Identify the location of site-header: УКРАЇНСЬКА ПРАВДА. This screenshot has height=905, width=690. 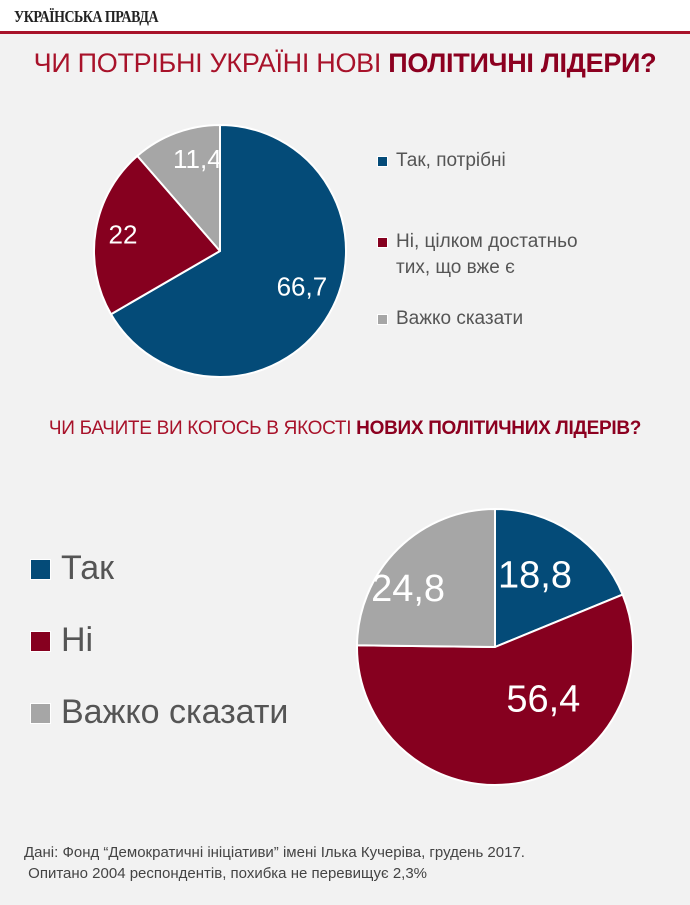
(345, 15).